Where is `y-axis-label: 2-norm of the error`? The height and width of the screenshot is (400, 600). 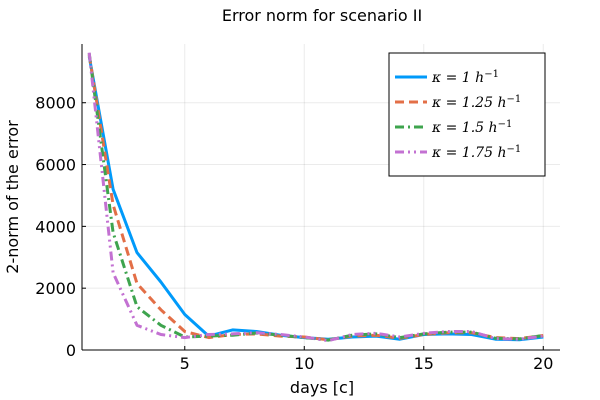
y-axis-label: 2-norm of the error is located at coordinates (12, 197).